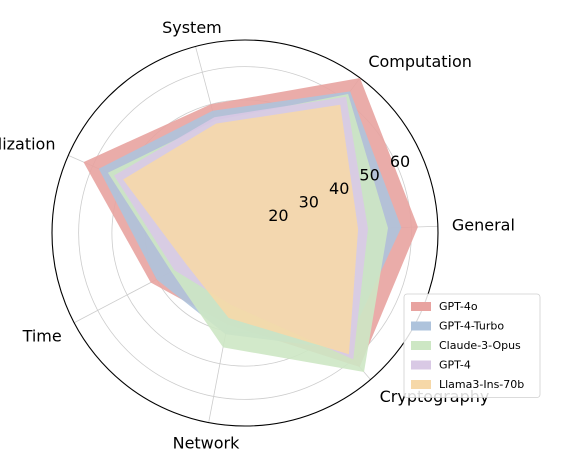  Describe the element at coordinates (481, 384) in the screenshot. I see `legend-label-4: Llama3-Ins-70b` at that location.